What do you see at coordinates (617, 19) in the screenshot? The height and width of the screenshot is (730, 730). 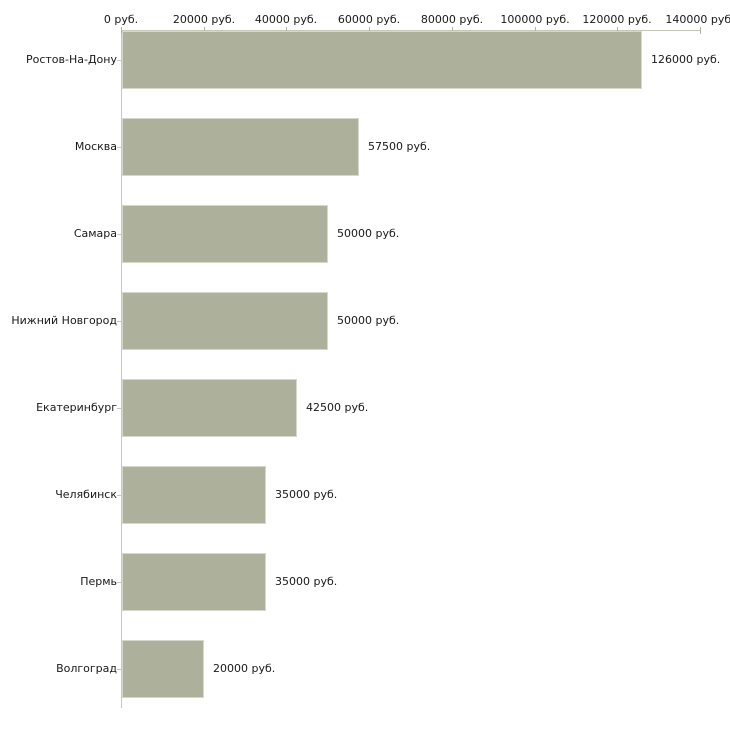 I see `x-axis-tick-label: 120000 руб.` at bounding box center [617, 19].